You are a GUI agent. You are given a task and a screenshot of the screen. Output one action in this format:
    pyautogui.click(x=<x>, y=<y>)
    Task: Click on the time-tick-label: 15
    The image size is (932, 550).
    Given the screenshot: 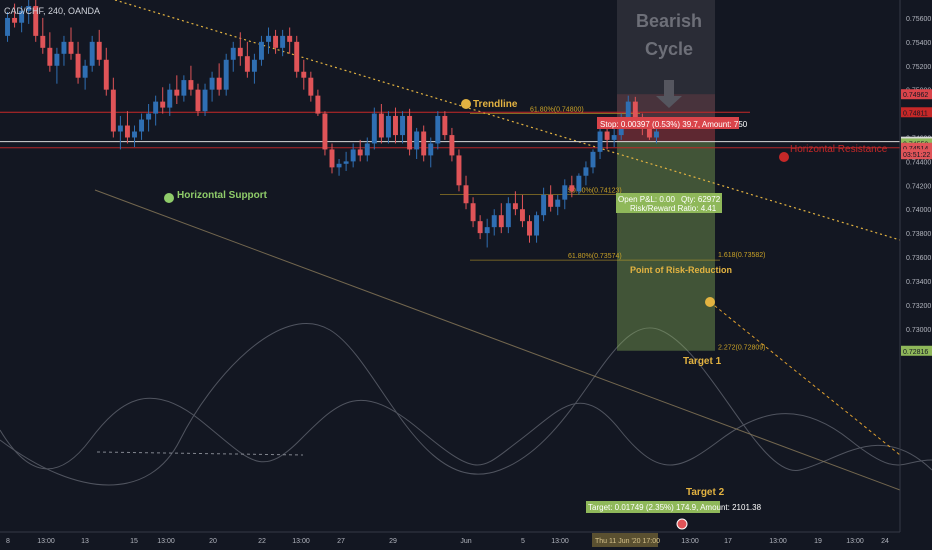 What is the action you would take?
    pyautogui.click(x=134, y=541)
    